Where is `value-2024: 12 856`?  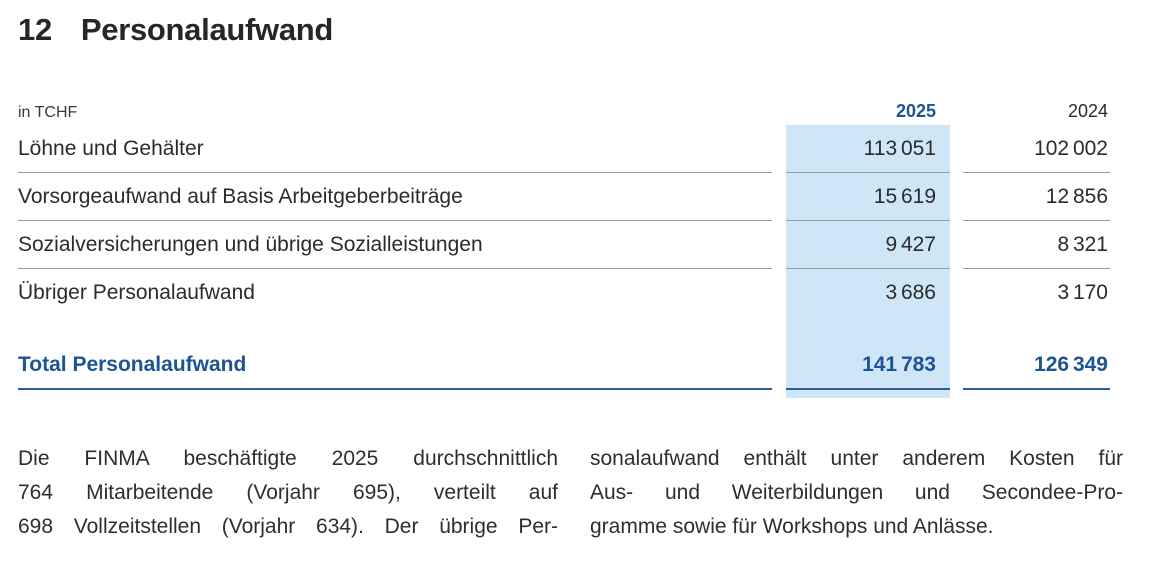
value-2024: 12 856 is located at coordinates (1036, 197).